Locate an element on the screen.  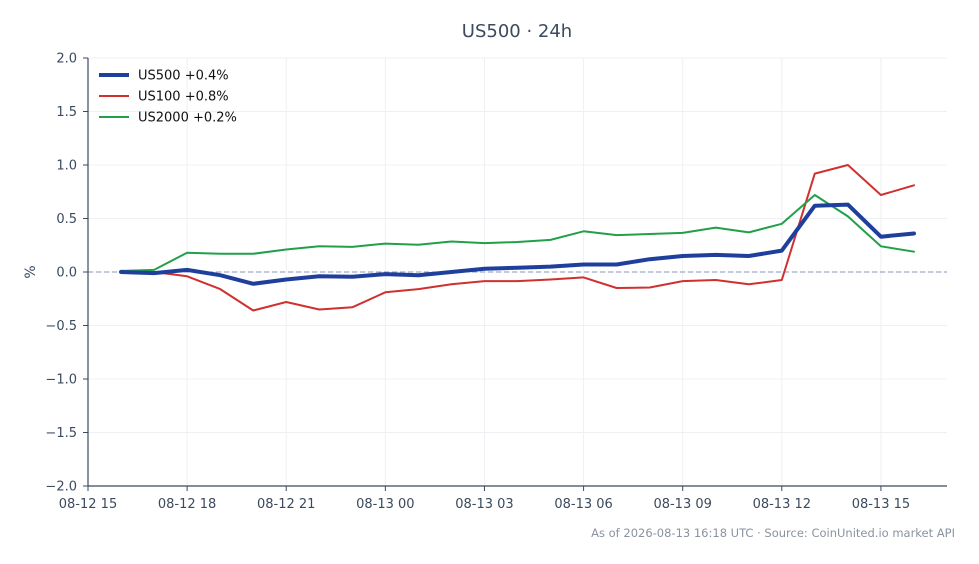
legend: US500 +0.4% US100 +0.8% US2000 +0.2% is located at coordinates (168, 97).